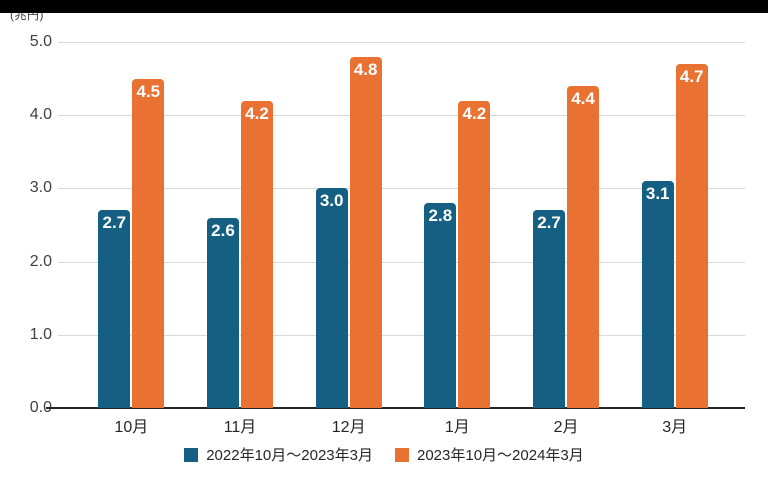 This screenshot has height=487, width=768. What do you see at coordinates (289, 455) in the screenshot?
I see `legend-label: 2022年10月〜2023年3月` at bounding box center [289, 455].